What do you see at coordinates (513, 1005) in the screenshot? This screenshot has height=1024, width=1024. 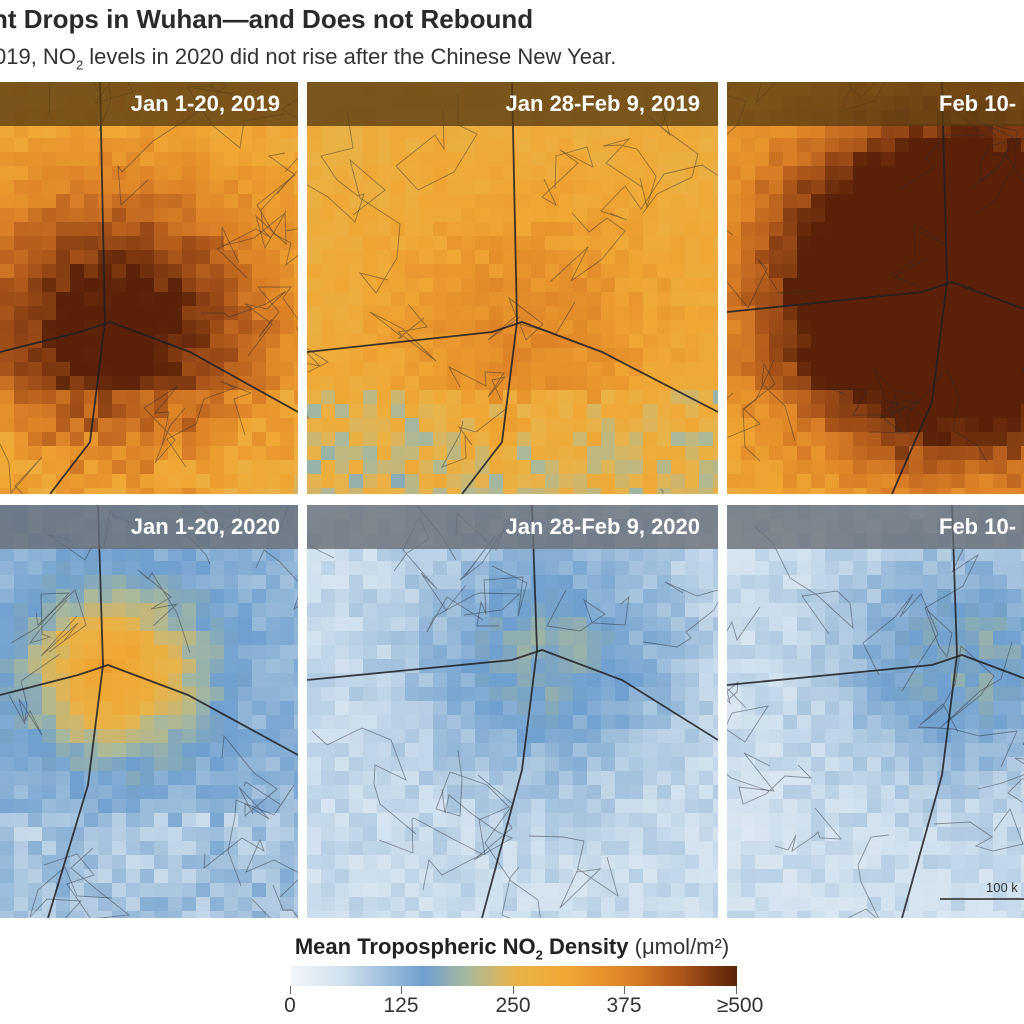 I see `legend-tick-label: 250` at bounding box center [513, 1005].